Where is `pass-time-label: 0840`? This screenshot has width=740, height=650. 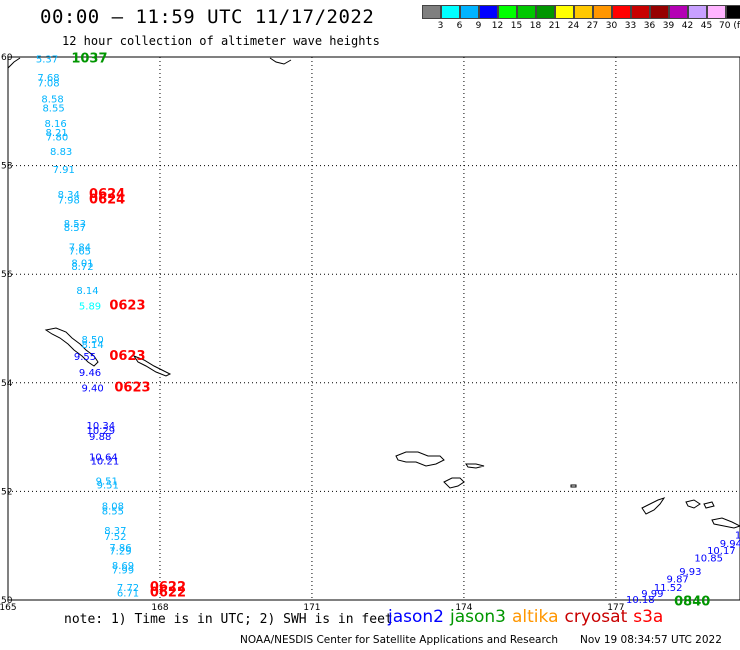
pass-time-label: 0840 is located at coordinates (692, 602).